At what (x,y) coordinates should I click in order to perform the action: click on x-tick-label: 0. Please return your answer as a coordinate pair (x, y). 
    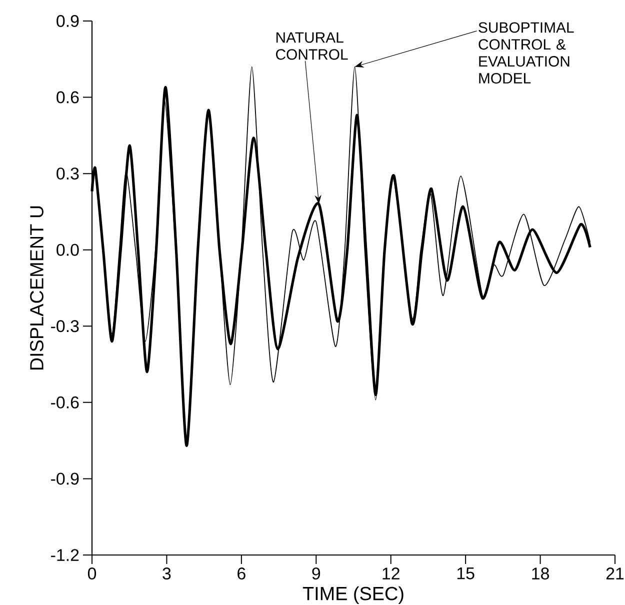
    Looking at the image, I should click on (92, 574).